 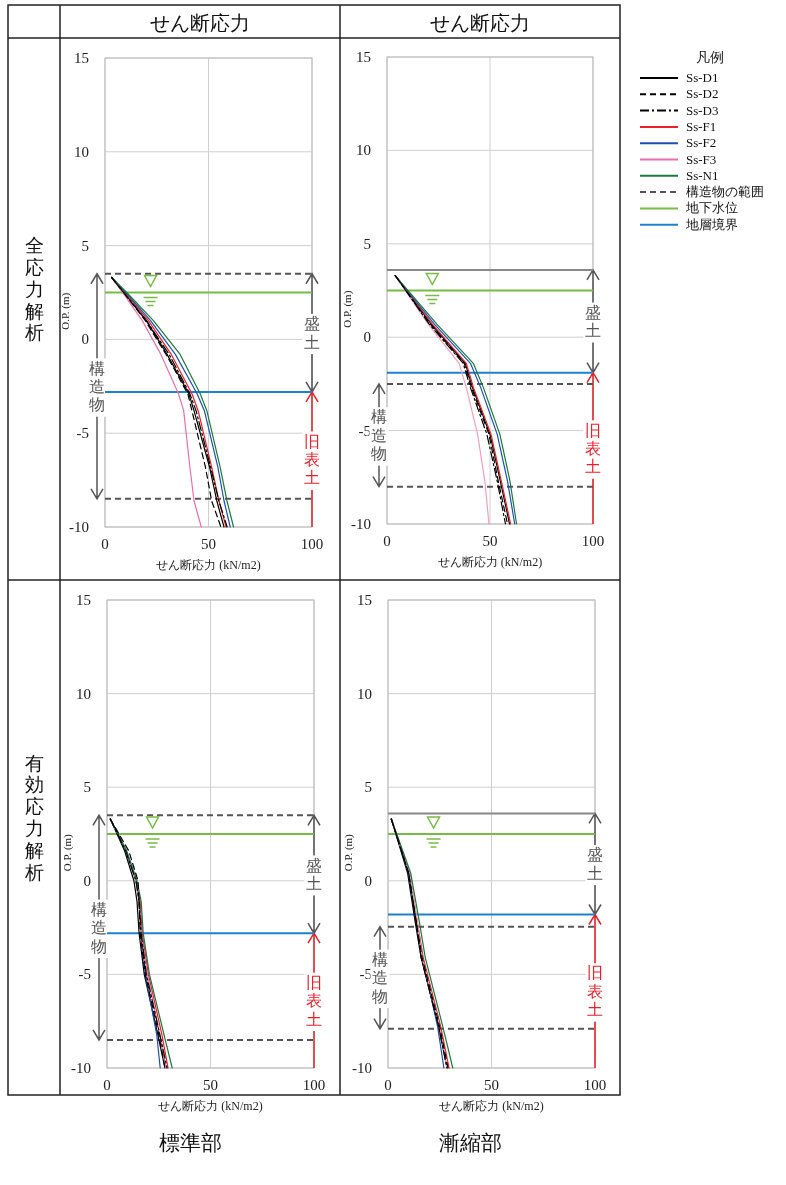 I want to click on legend-label: Ss-D3, so click(x=702, y=110).